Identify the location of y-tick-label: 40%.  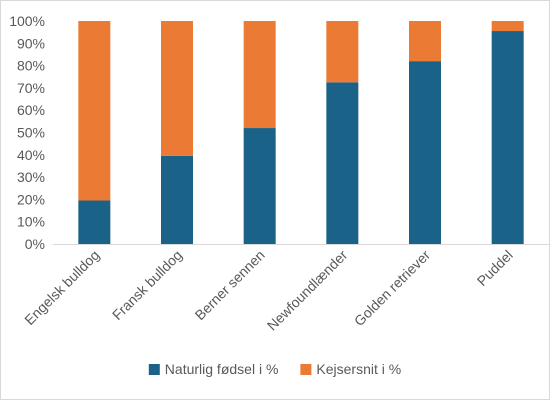
(31, 155).